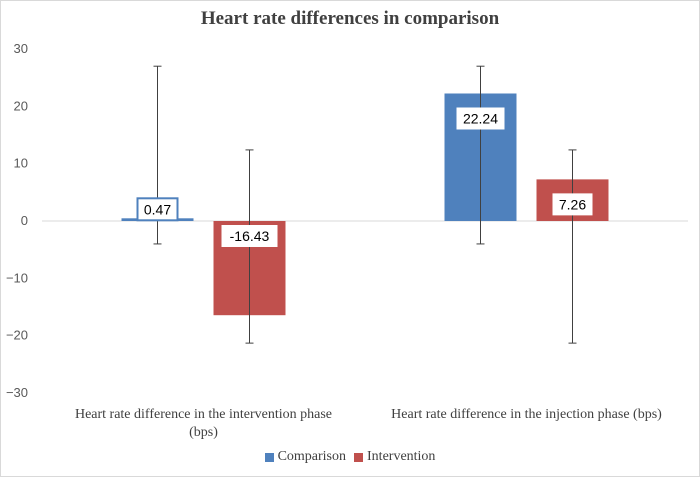  What do you see at coordinates (359, 457) in the screenshot?
I see `legend-swatch-intervention` at bounding box center [359, 457].